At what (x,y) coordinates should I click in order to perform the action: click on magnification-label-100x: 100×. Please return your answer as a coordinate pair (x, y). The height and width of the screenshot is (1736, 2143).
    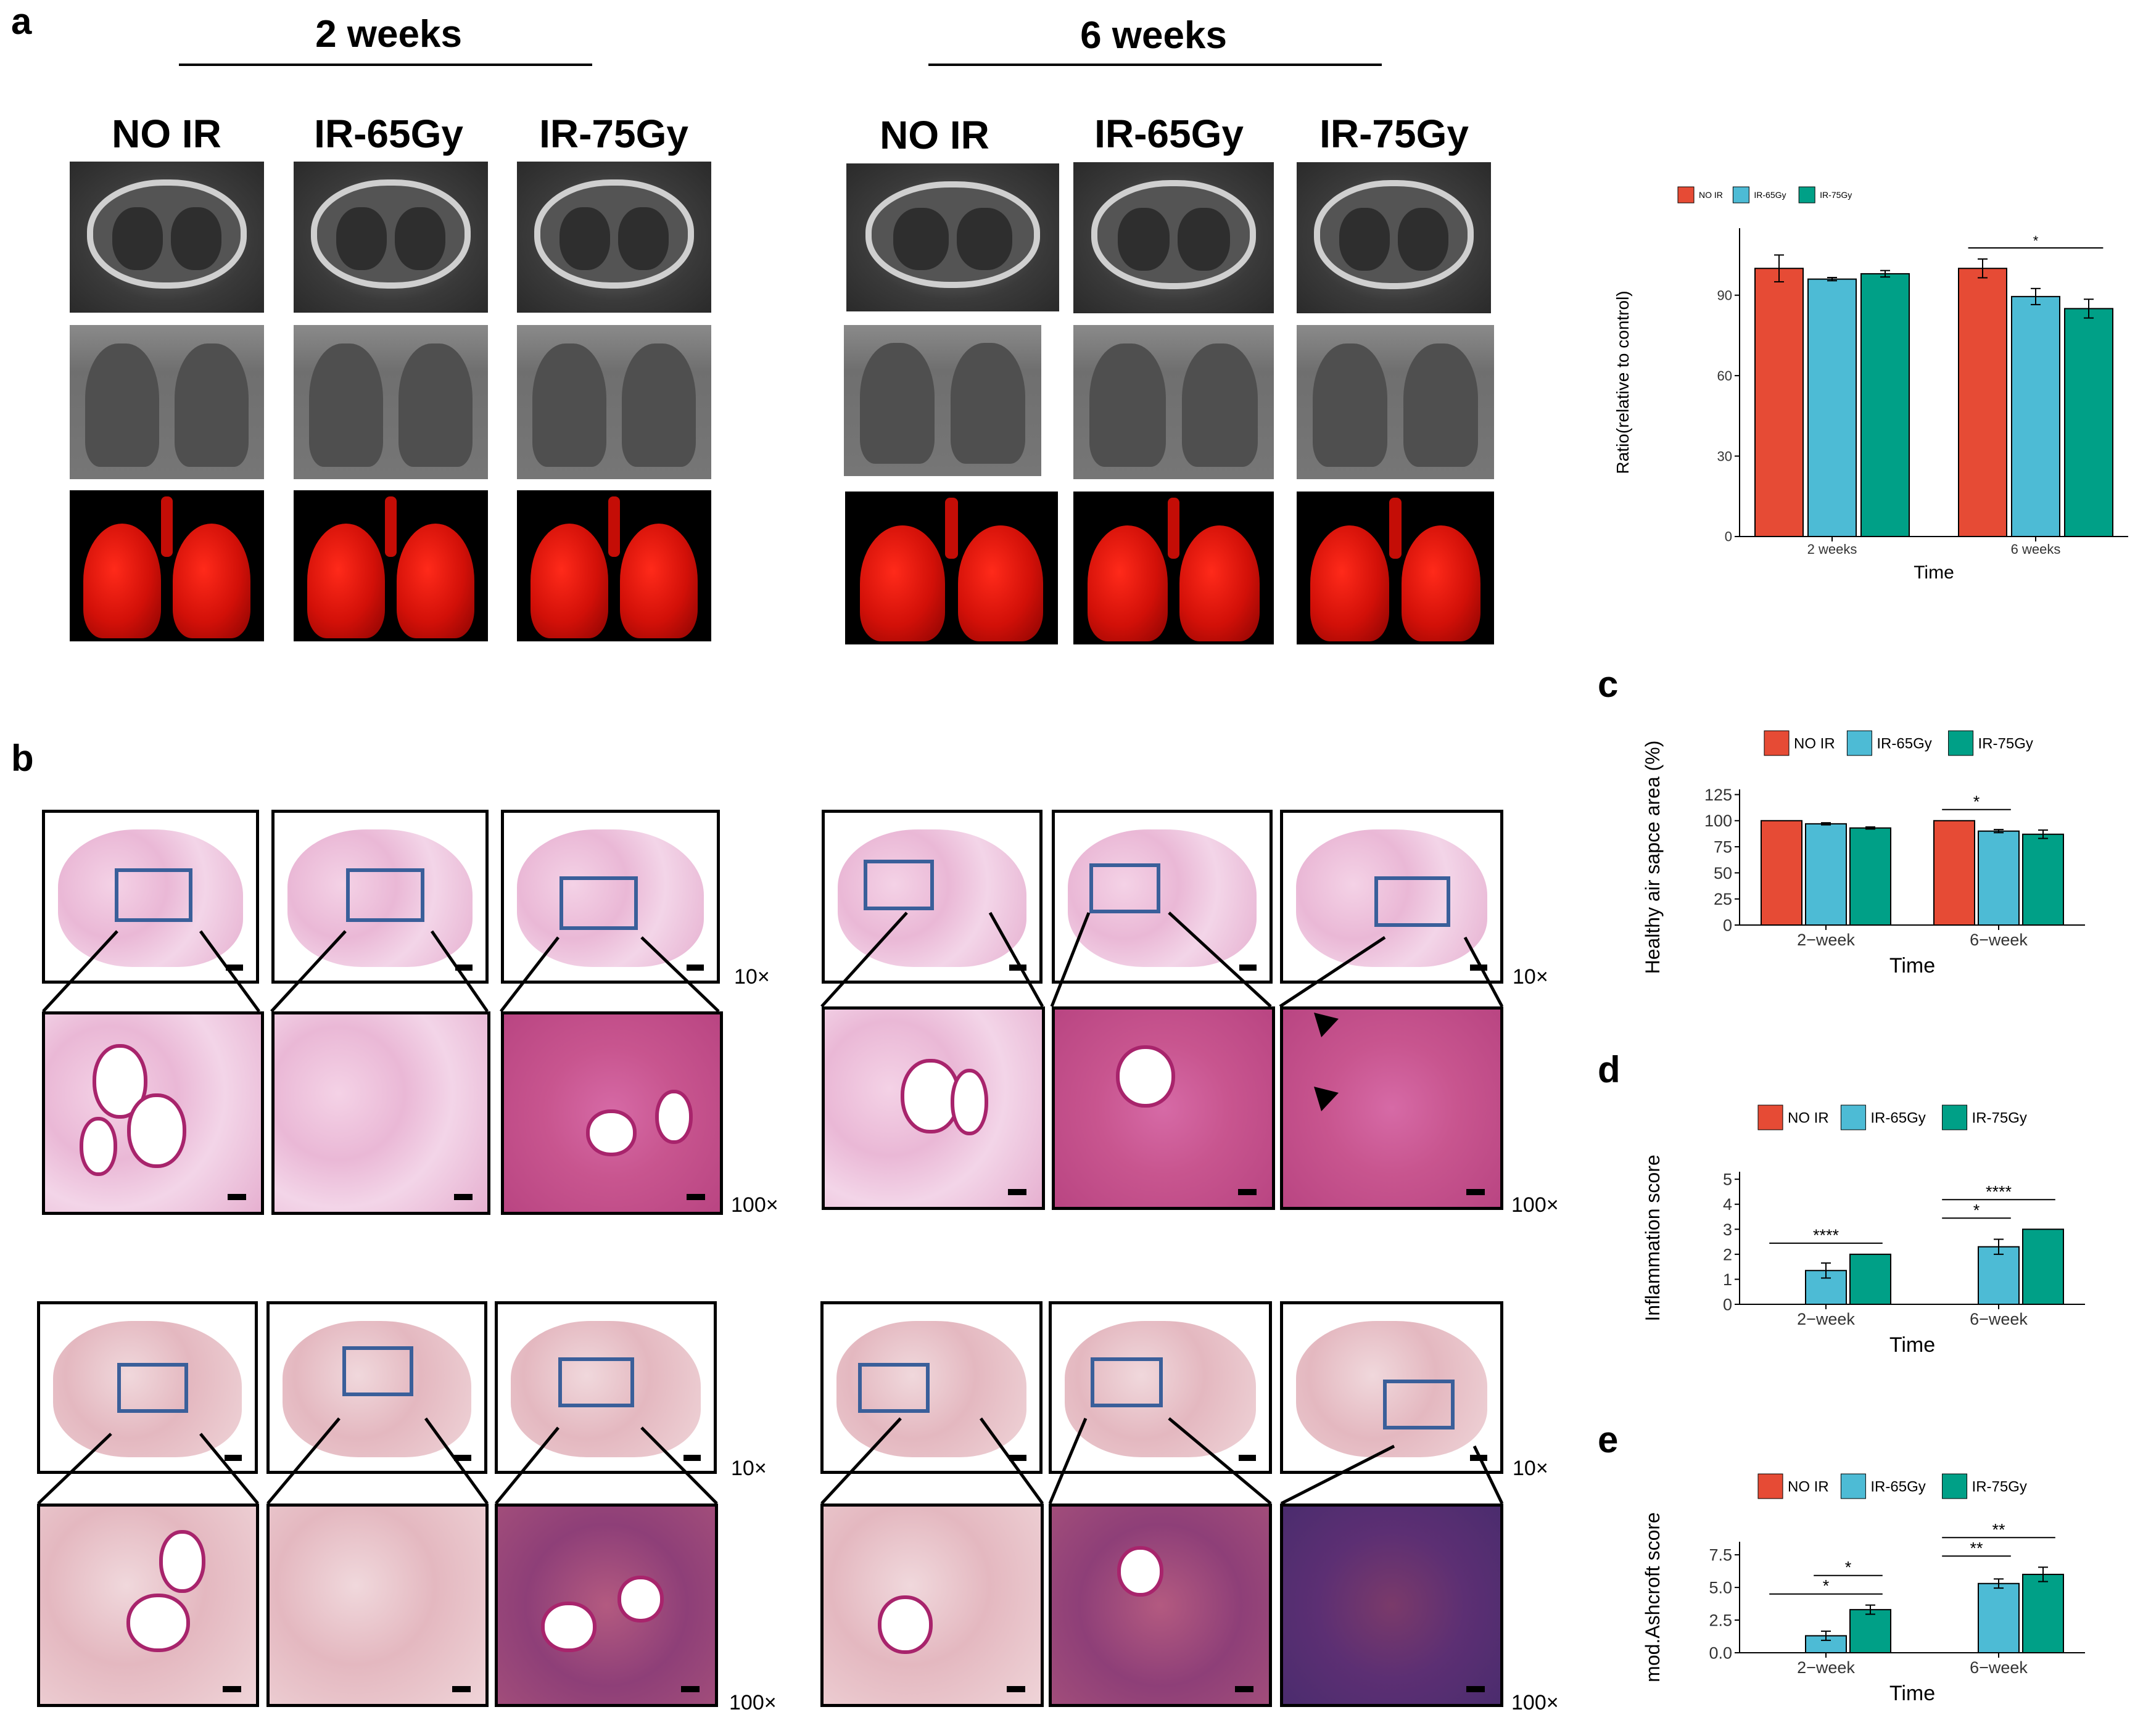
    Looking at the image, I should click on (1535, 1205).